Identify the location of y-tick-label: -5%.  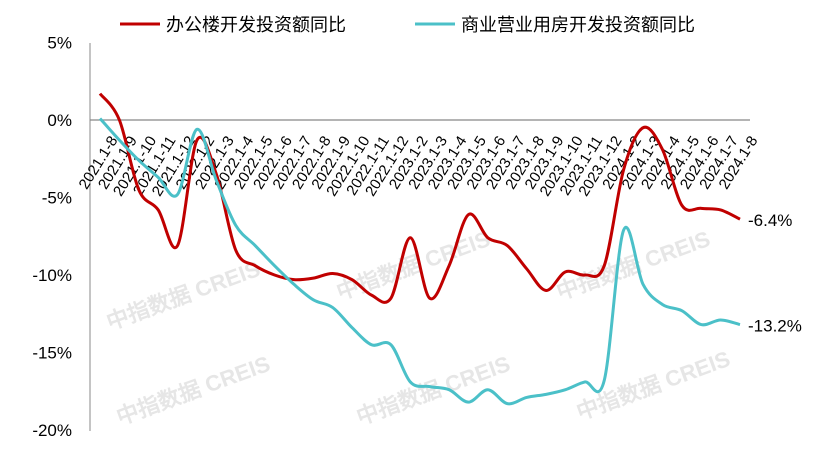
(57, 198).